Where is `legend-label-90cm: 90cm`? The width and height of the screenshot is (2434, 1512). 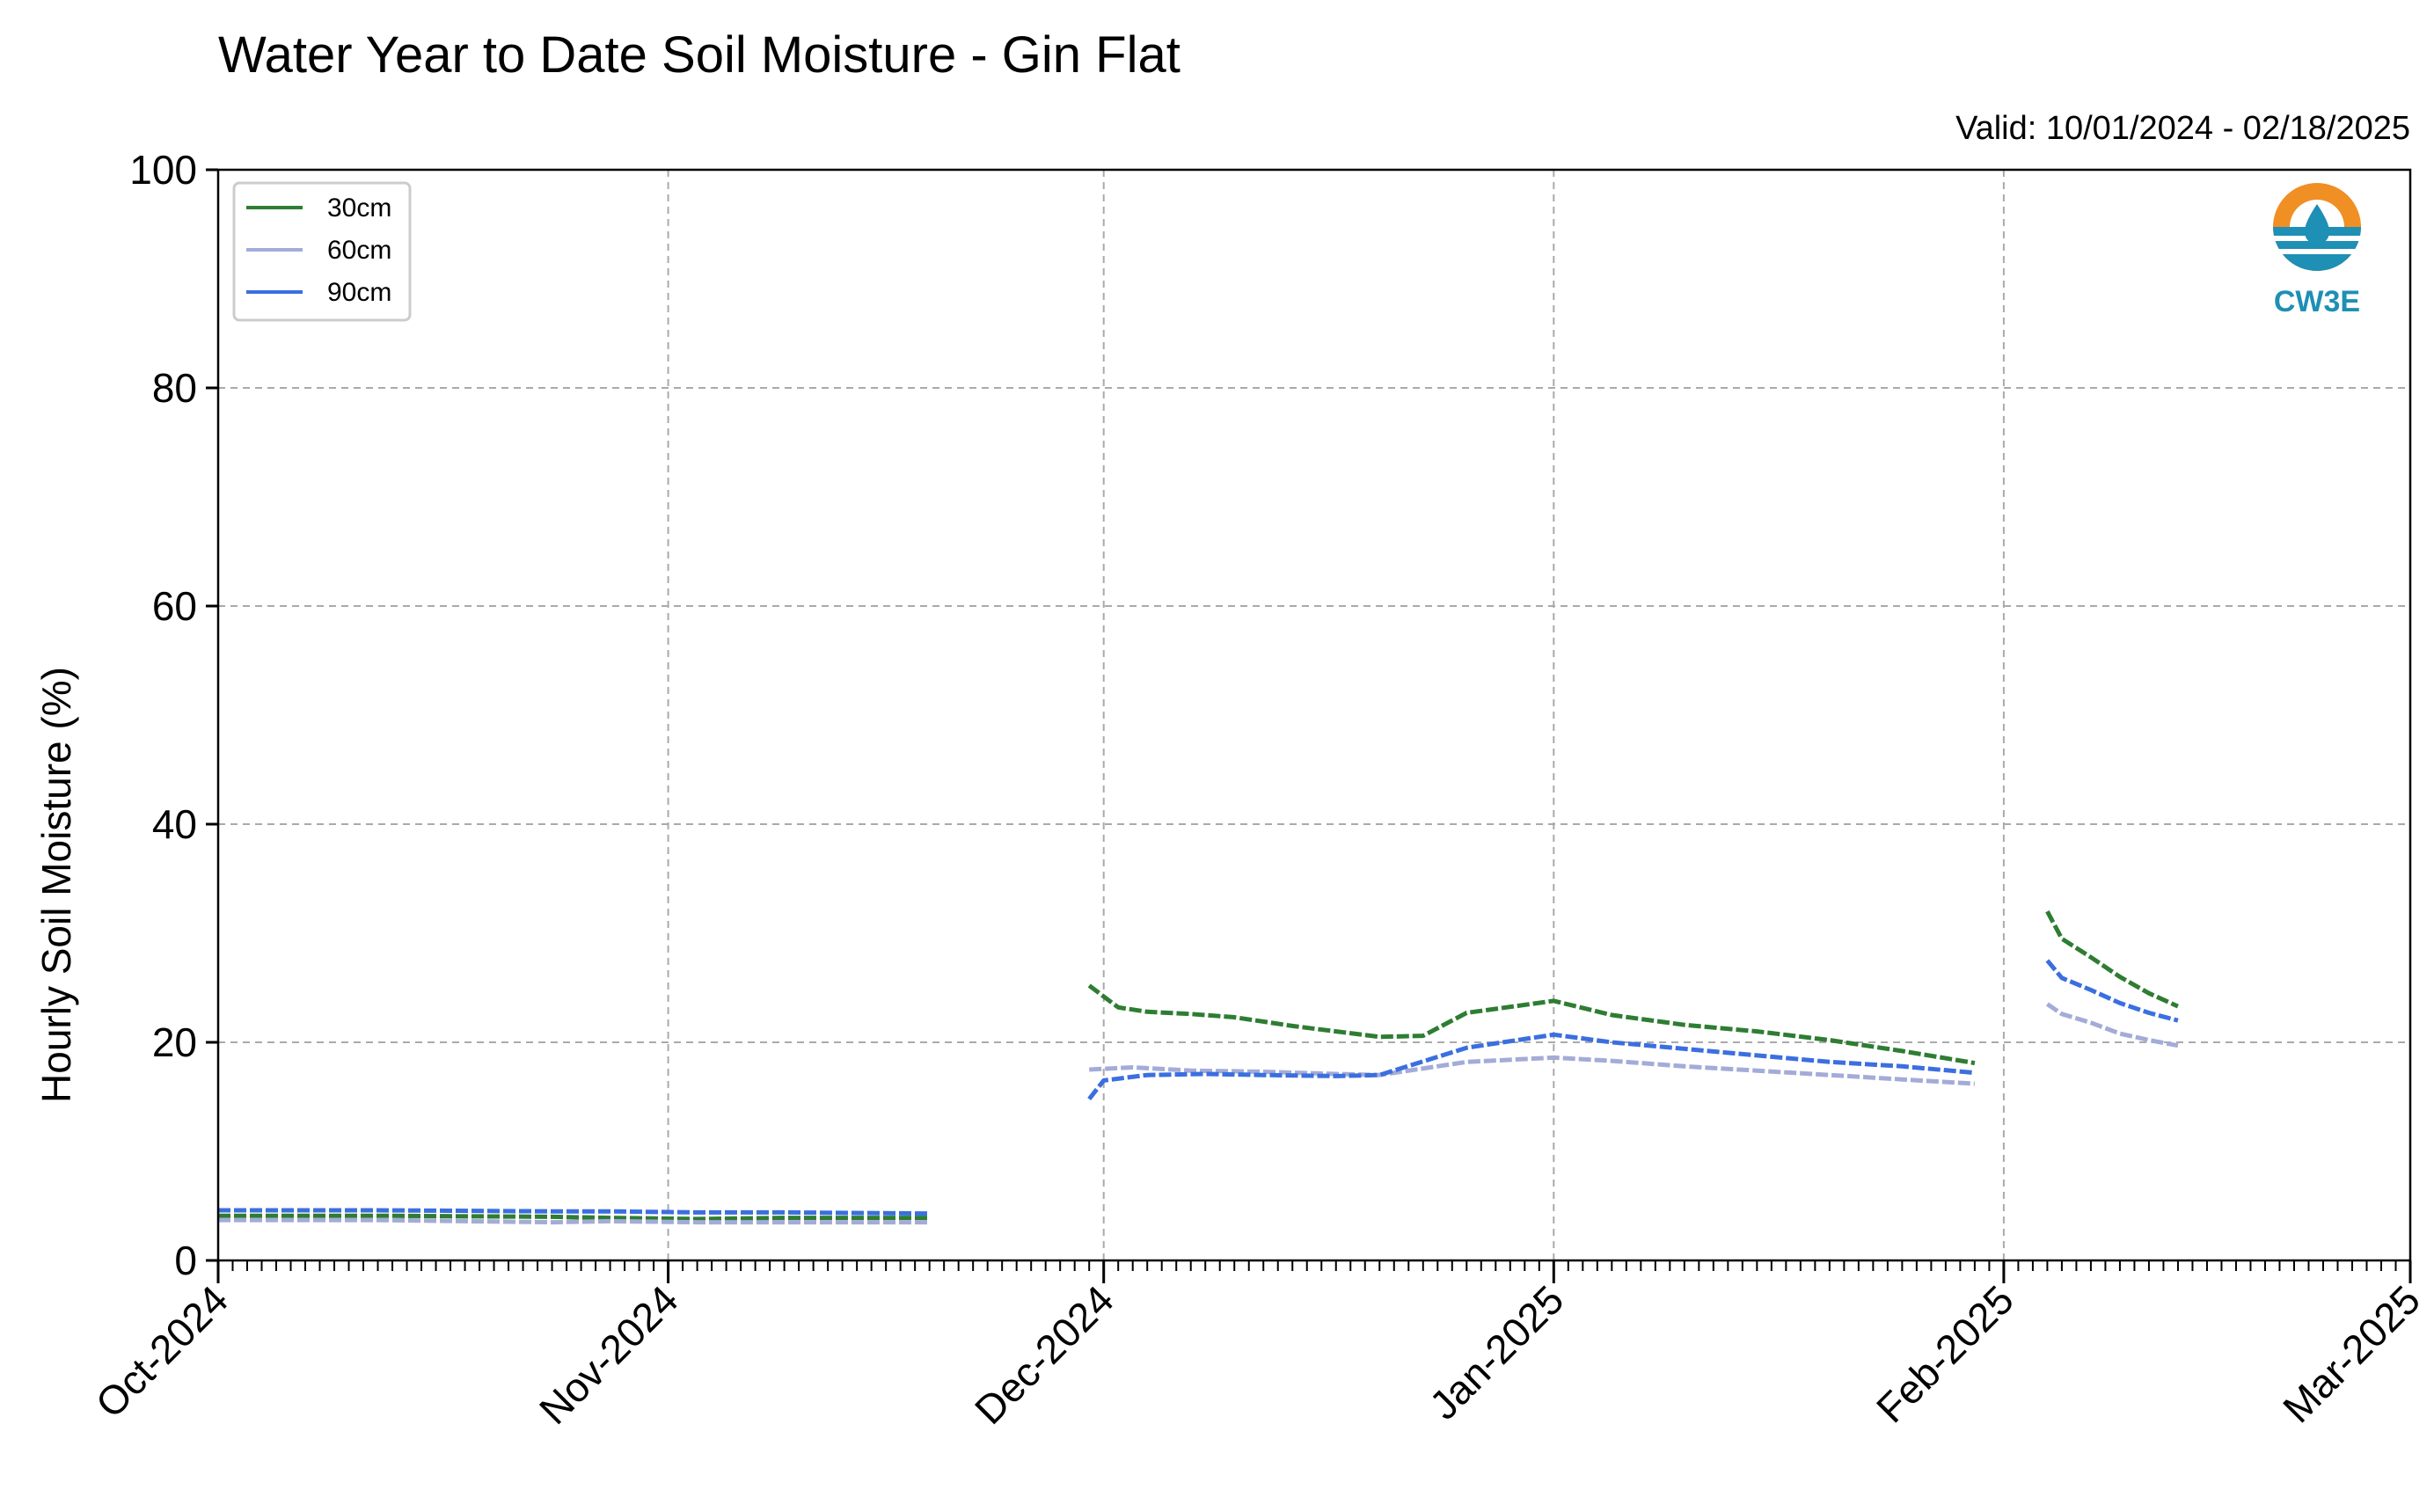
legend-label-90cm: 90cm is located at coordinates (359, 292).